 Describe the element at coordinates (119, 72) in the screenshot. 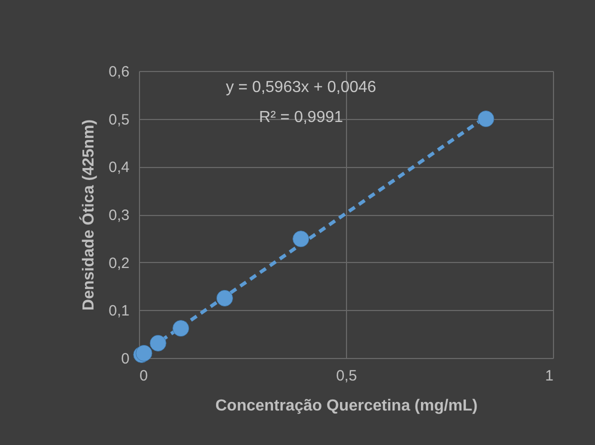

I see `y-tick-label: 0,6` at that location.